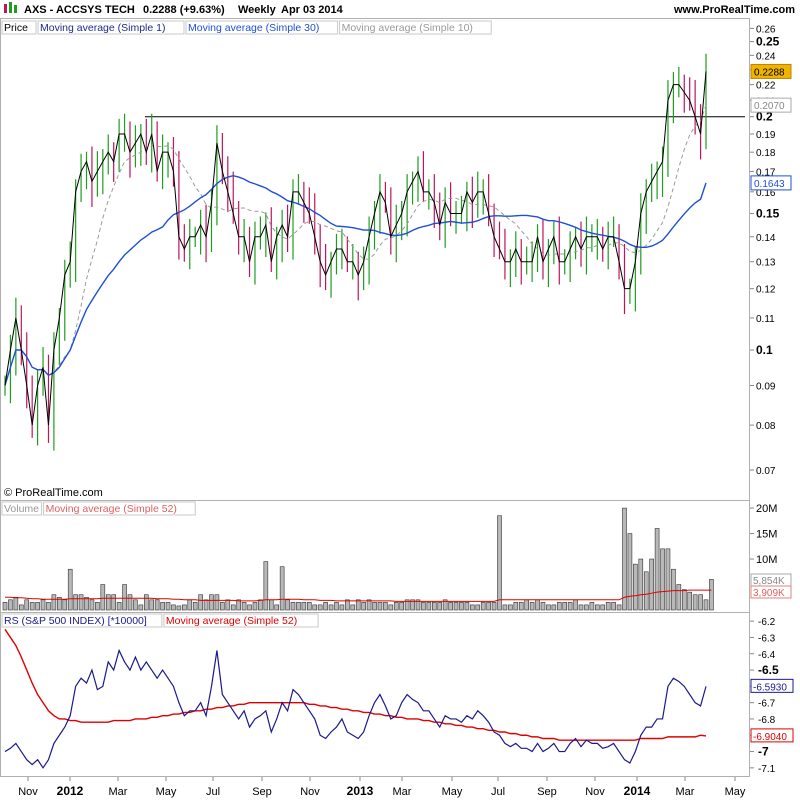  Describe the element at coordinates (766, 193) in the screenshot. I see `price-tick-label: 0.16` at that location.